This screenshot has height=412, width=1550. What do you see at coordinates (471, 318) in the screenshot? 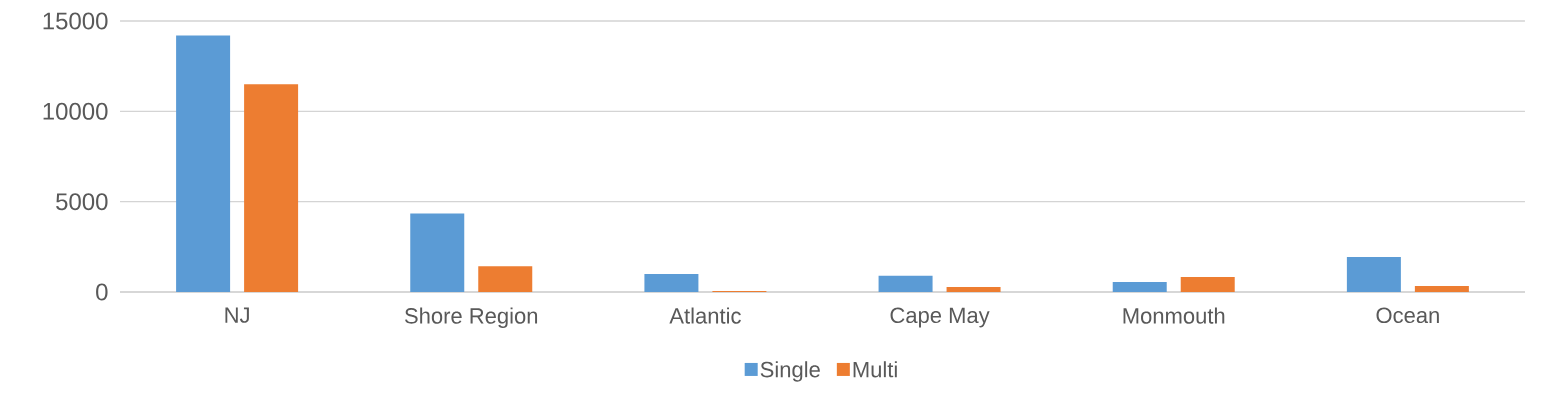
I see `x-tick-label: Shore Region` at bounding box center [471, 318].